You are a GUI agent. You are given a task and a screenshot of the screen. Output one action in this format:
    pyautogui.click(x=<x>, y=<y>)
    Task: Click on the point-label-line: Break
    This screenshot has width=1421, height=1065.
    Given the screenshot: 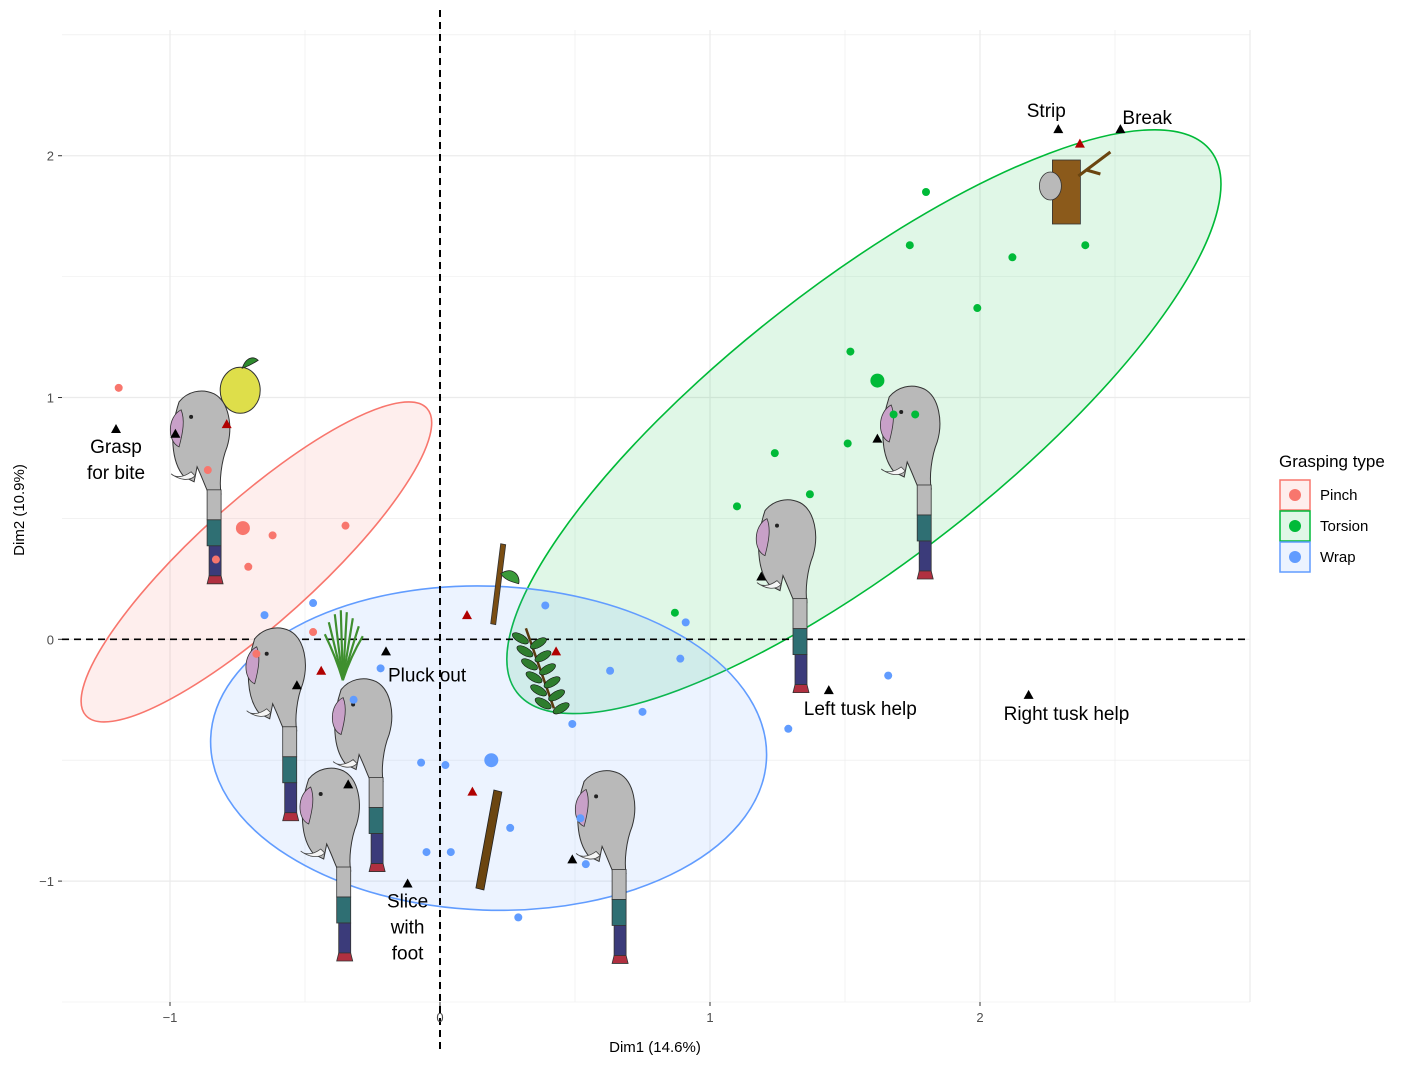 What is the action you would take?
    pyautogui.click(x=1147, y=118)
    